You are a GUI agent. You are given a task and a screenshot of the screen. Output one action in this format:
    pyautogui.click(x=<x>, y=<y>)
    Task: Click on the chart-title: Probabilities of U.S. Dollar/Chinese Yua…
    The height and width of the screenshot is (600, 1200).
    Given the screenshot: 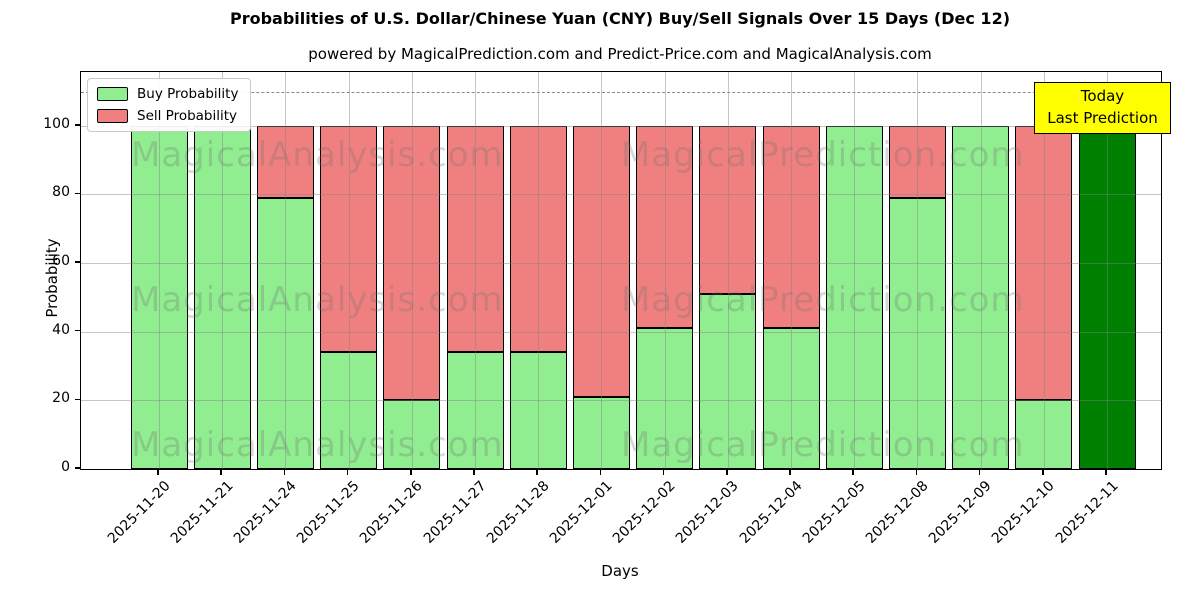 What is the action you would take?
    pyautogui.click(x=620, y=18)
    